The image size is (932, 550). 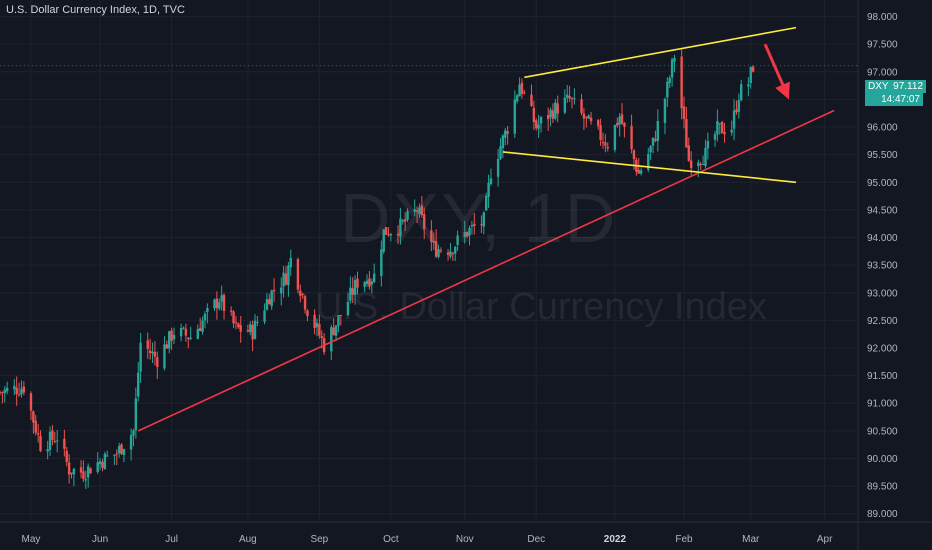 I want to click on price-tick-label: 97.000, so click(x=882, y=72).